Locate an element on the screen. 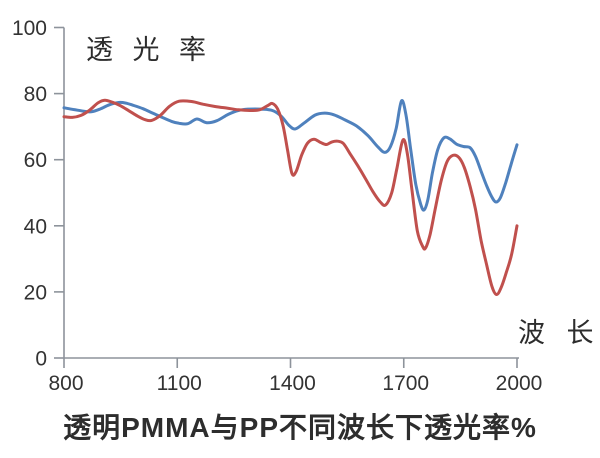  y-axis-title: 透 光 率 is located at coordinates (149, 50).